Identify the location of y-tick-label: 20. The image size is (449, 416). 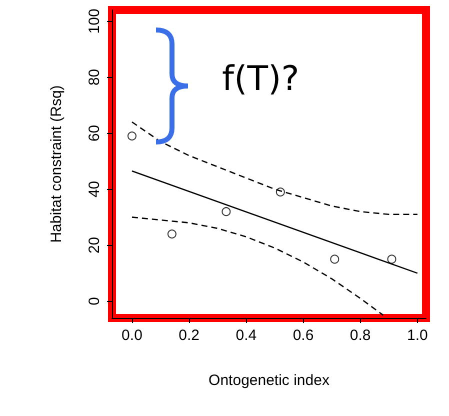
(94, 245).